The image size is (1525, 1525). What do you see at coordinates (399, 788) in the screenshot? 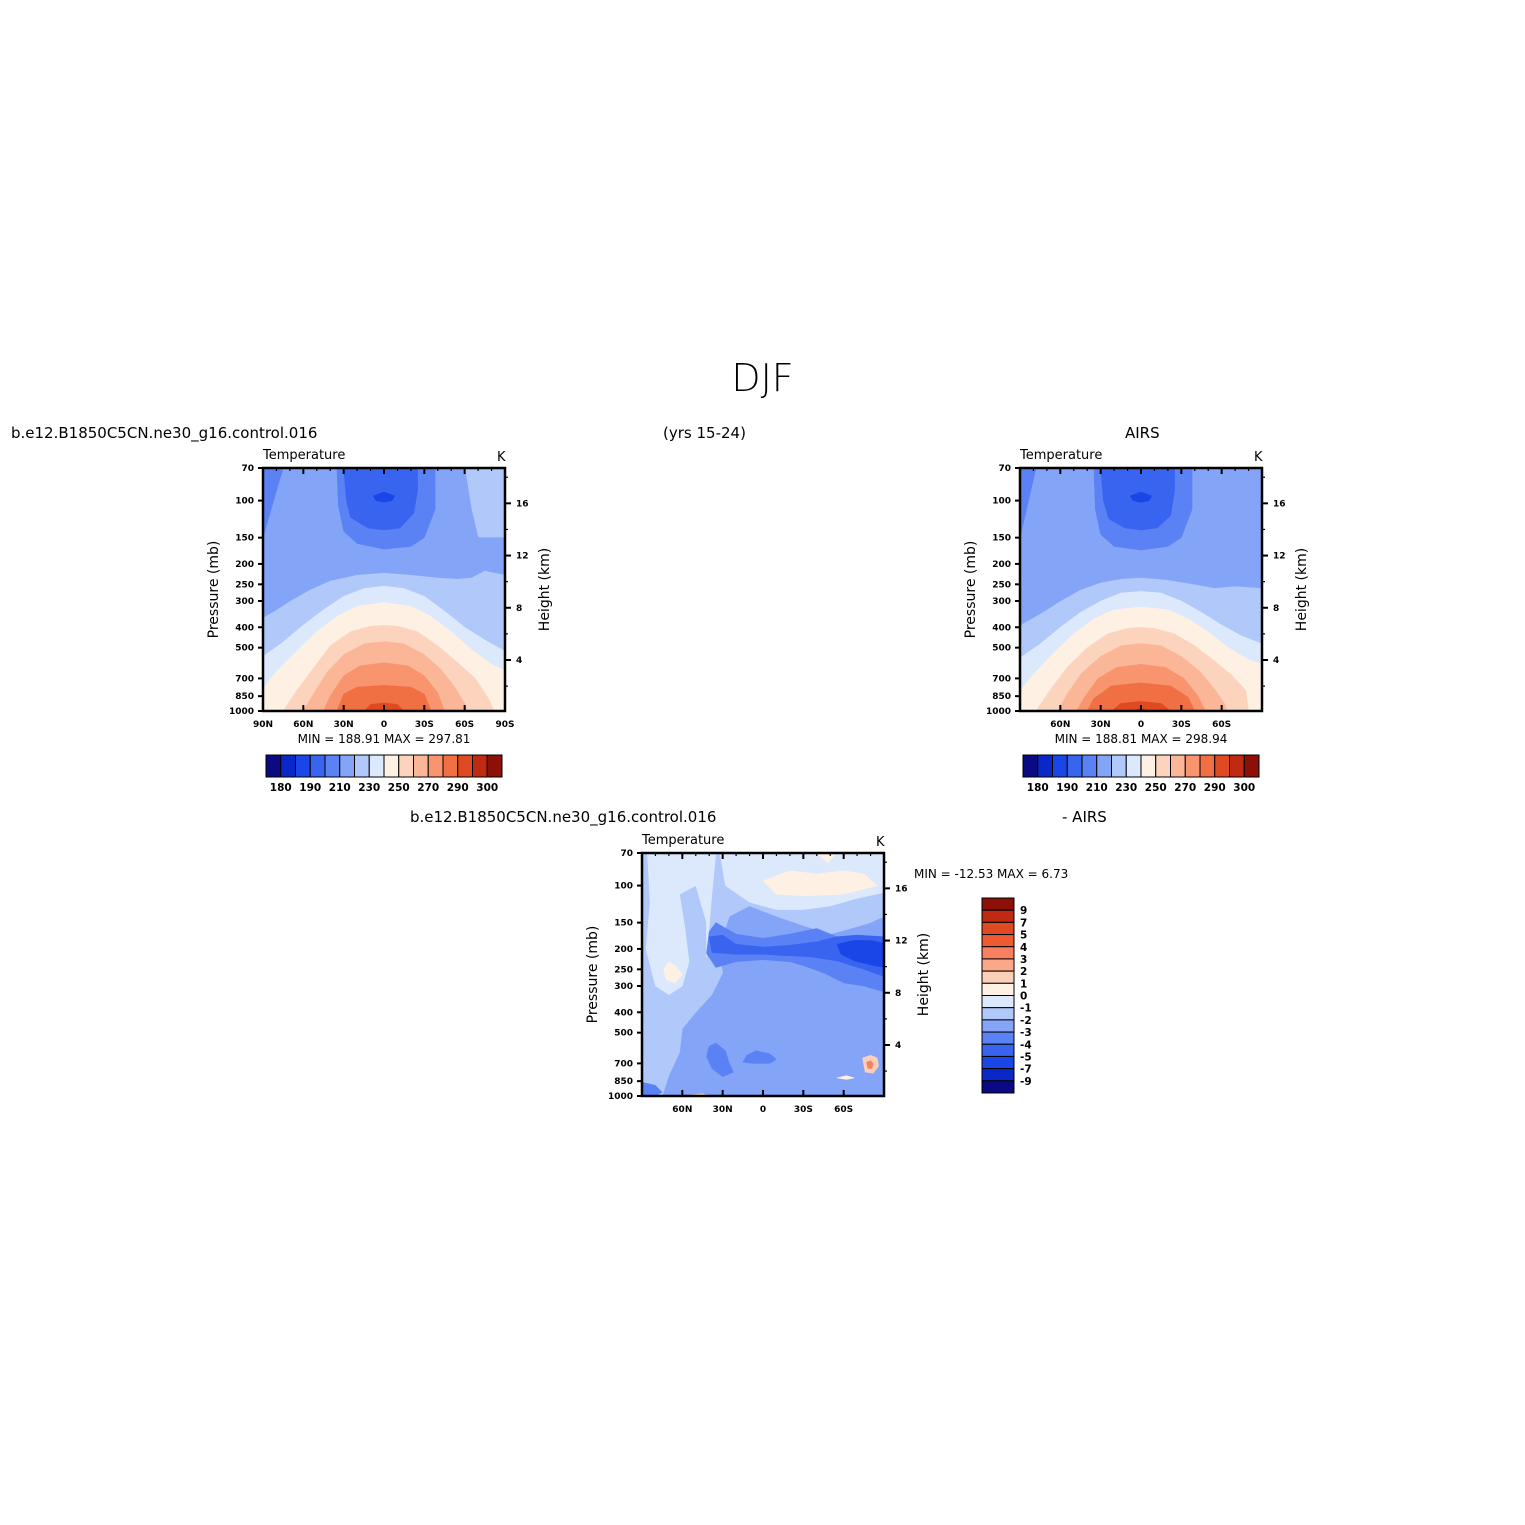
I see `colorbar-label: 250` at bounding box center [399, 788].